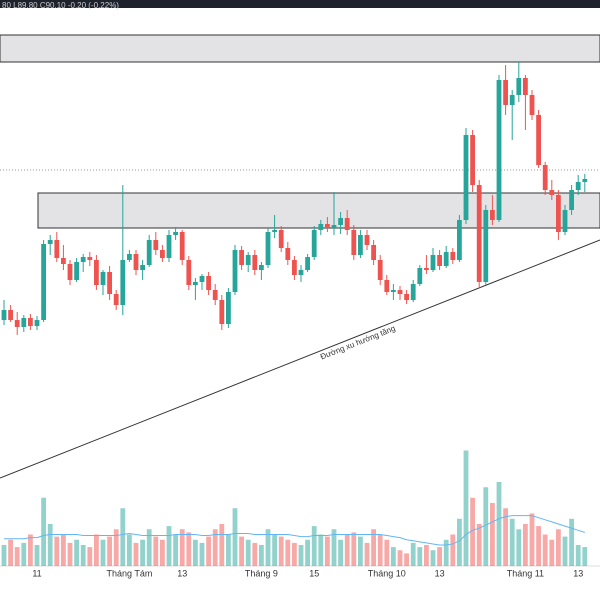 The image size is (600, 600). What do you see at coordinates (36, 573) in the screenshot?
I see `x-tick-label: 11` at bounding box center [36, 573].